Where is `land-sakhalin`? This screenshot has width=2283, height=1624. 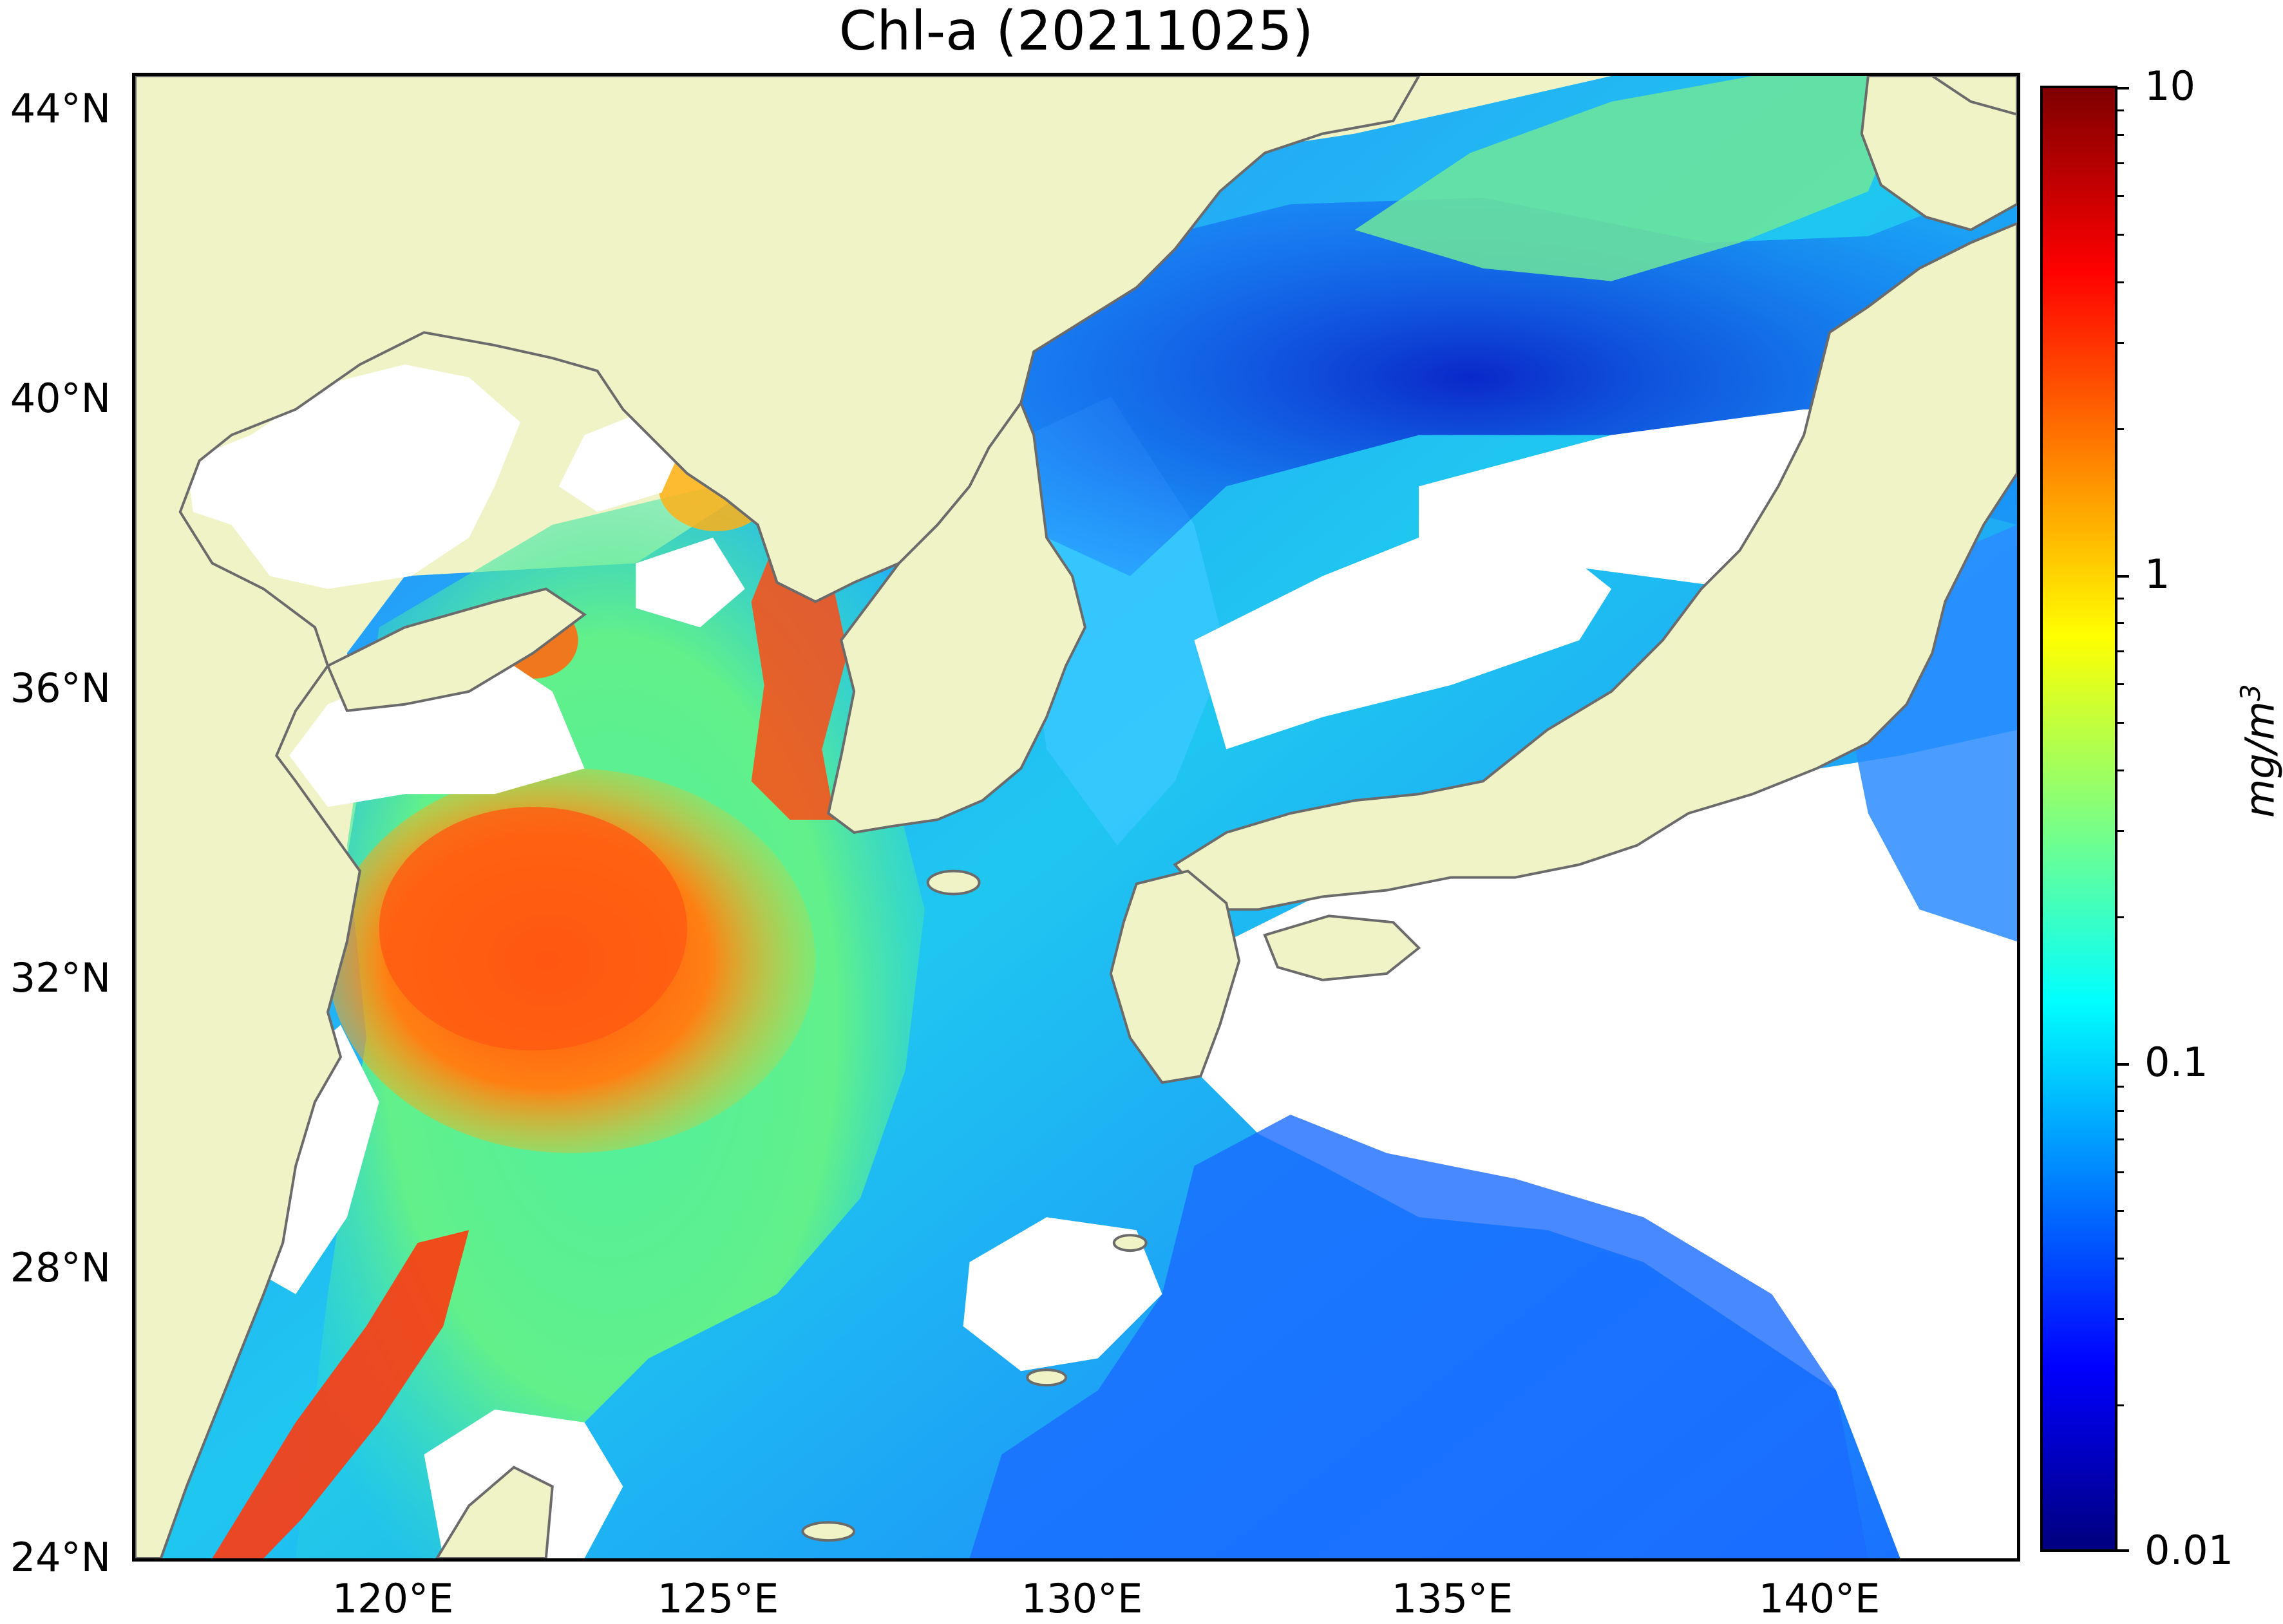
land-sakhalin is located at coordinates (1973, 96).